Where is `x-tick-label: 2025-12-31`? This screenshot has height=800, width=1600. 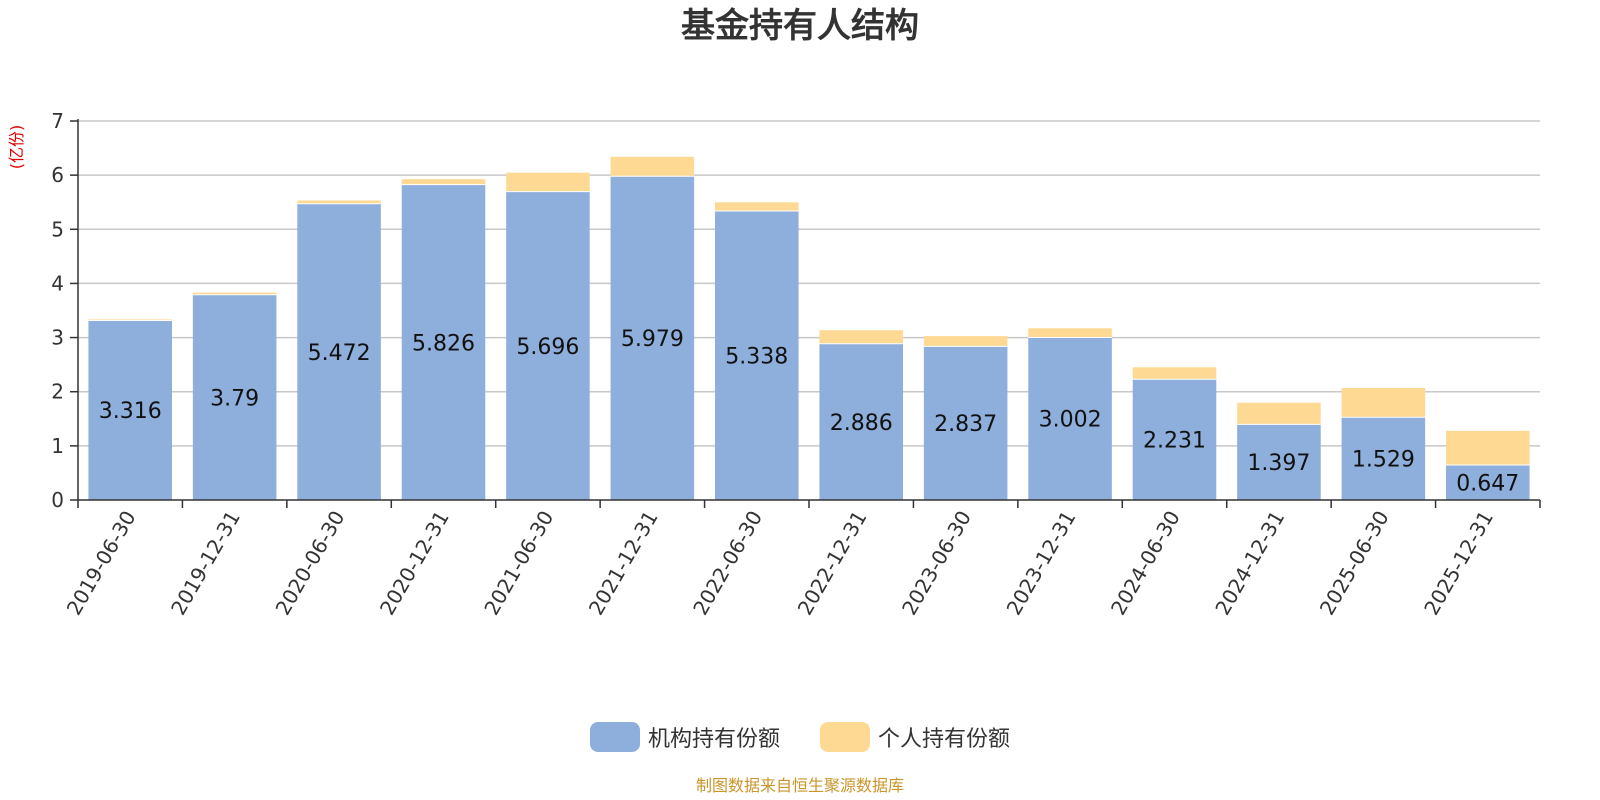
x-tick-label: 2025-12-31 is located at coordinates (1458, 563).